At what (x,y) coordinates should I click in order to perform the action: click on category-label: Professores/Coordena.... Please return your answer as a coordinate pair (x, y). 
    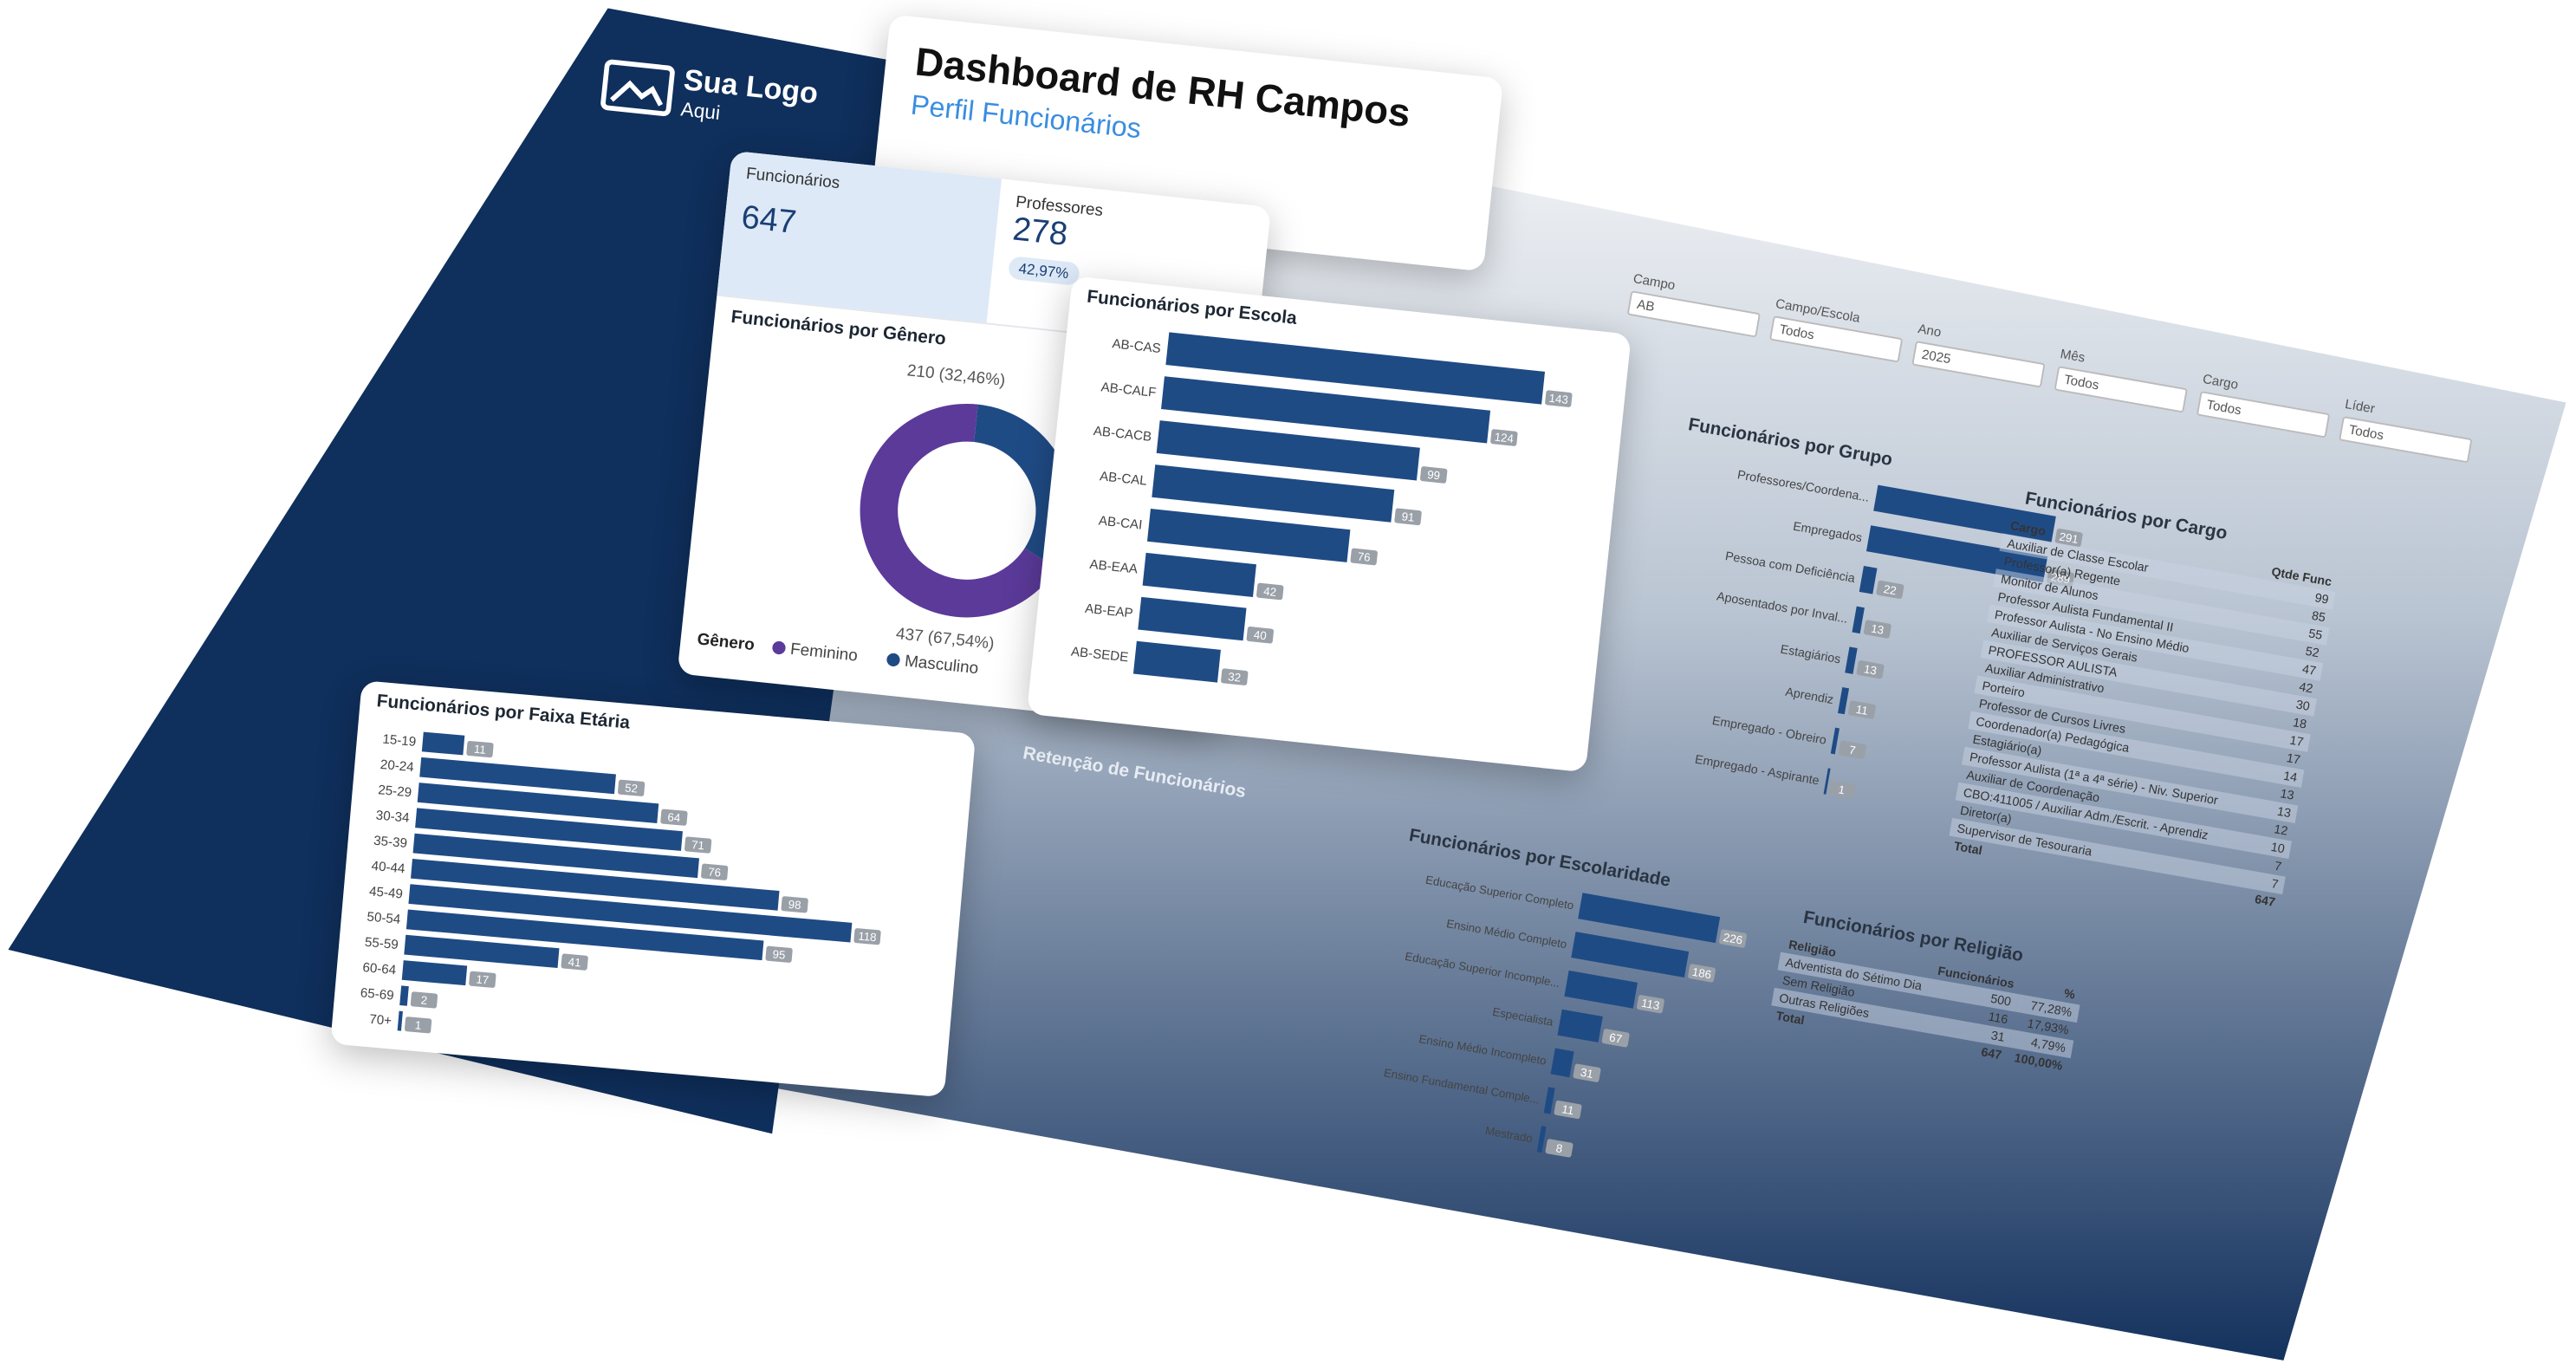
    Looking at the image, I should click on (1804, 487).